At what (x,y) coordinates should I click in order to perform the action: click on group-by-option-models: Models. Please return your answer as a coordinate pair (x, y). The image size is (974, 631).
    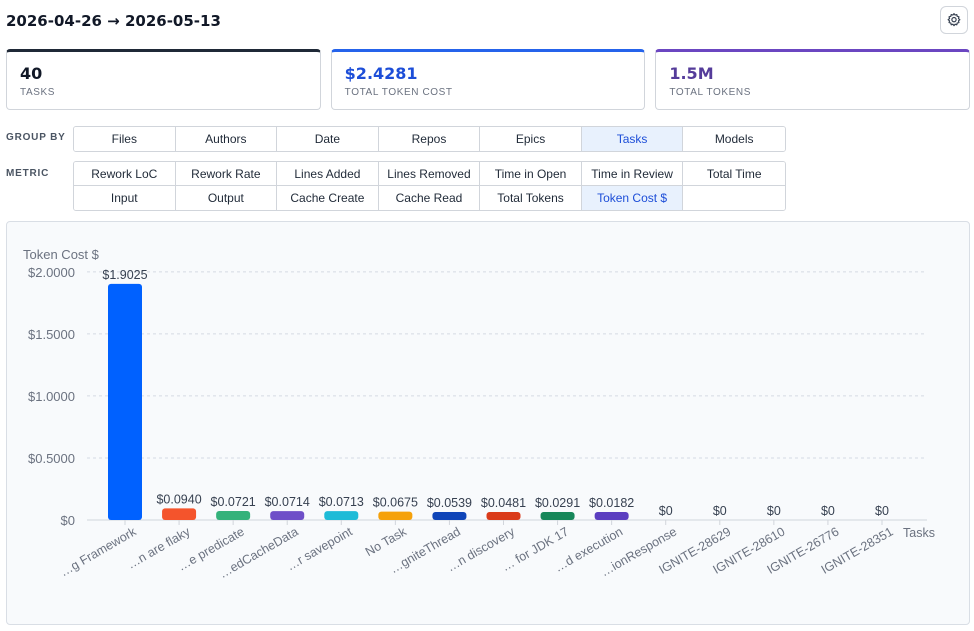
    Looking at the image, I should click on (734, 139).